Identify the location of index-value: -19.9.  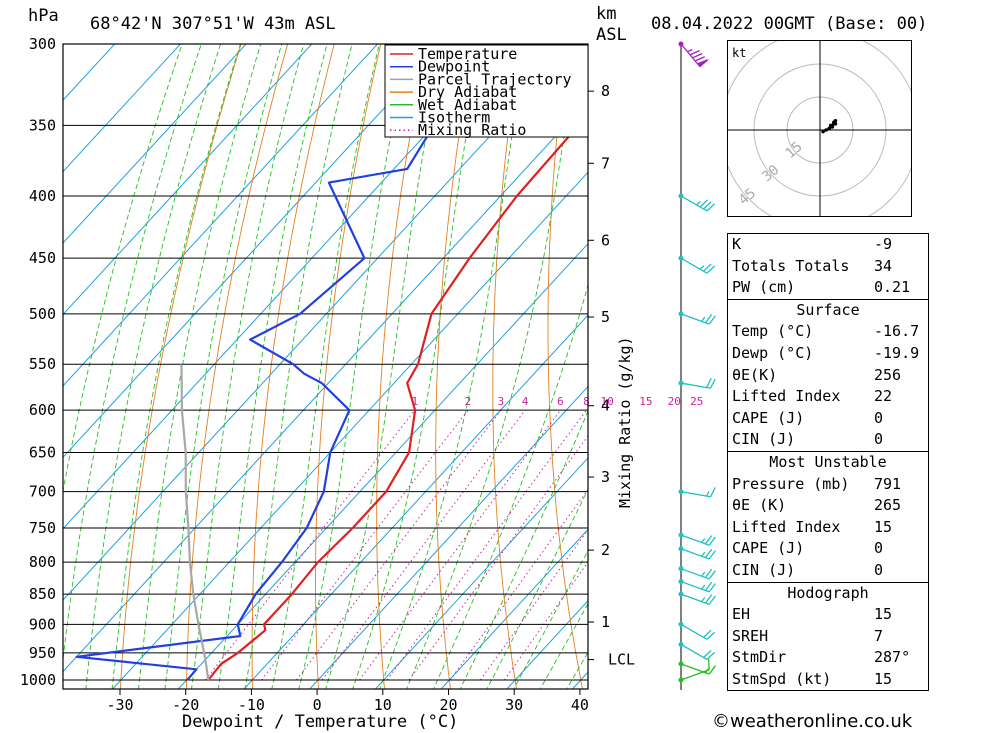
(897, 352).